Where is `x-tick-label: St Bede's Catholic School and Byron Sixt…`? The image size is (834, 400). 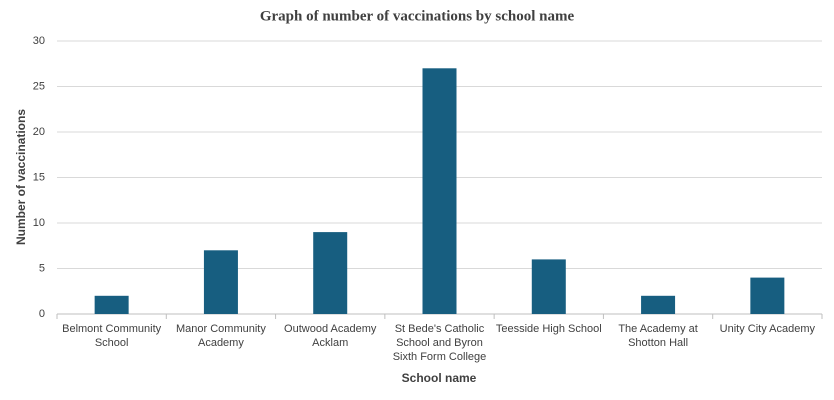
x-tick-label: St Bede's Catholic School and Byron Sixt… is located at coordinates (439, 343).